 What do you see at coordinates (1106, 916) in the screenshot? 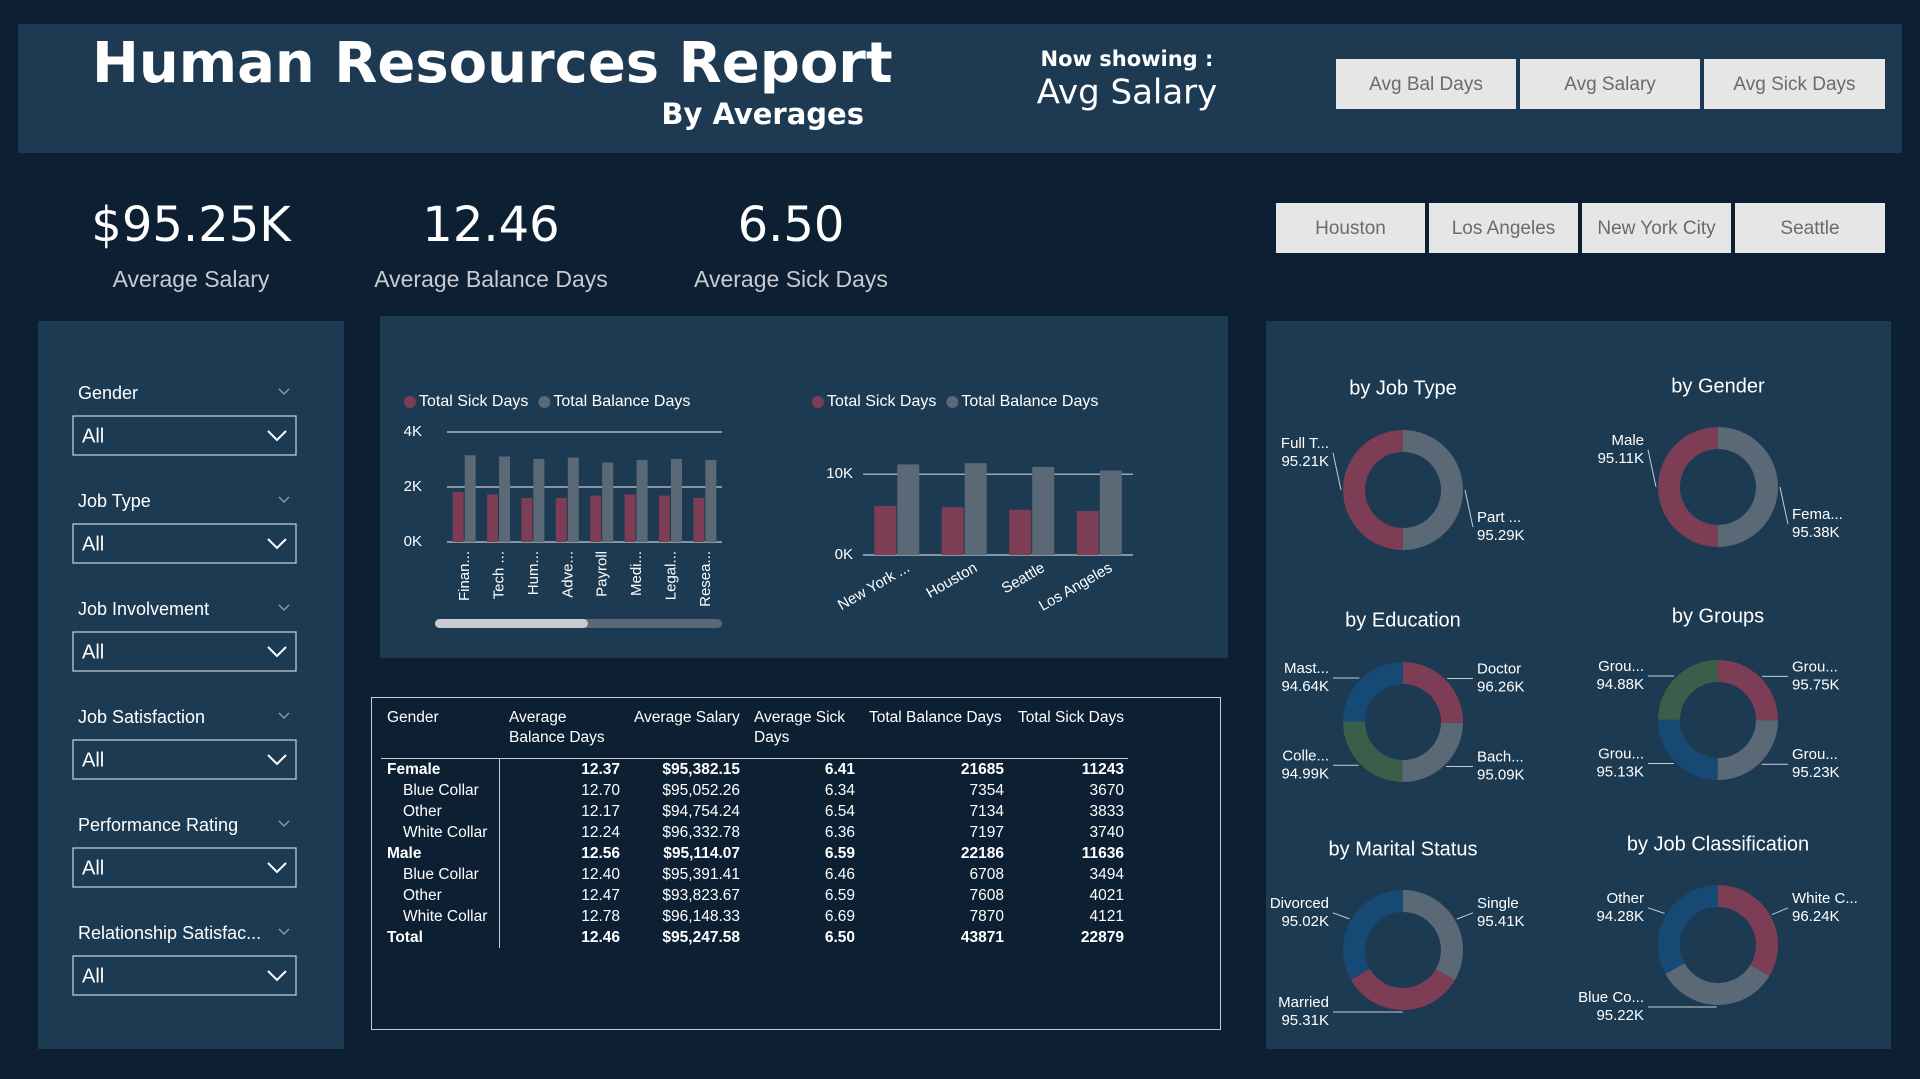
I see `cell: 4121` at bounding box center [1106, 916].